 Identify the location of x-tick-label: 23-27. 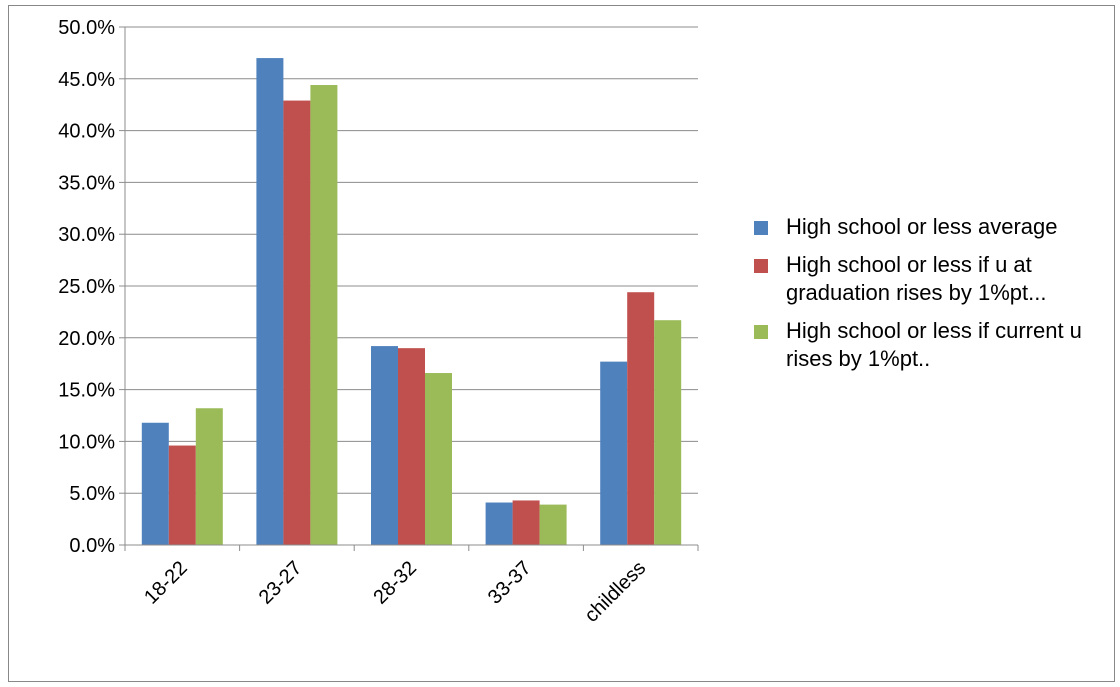
(281, 583).